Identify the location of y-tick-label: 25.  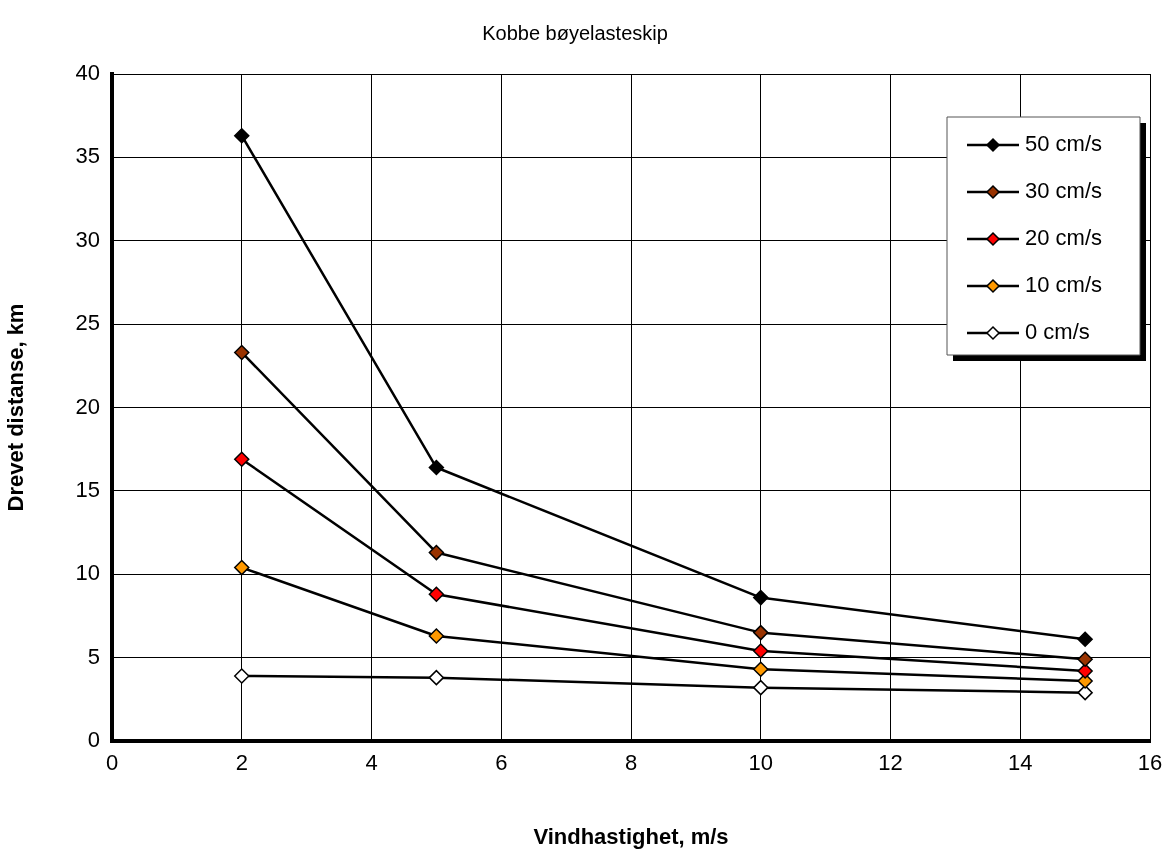
(87, 323).